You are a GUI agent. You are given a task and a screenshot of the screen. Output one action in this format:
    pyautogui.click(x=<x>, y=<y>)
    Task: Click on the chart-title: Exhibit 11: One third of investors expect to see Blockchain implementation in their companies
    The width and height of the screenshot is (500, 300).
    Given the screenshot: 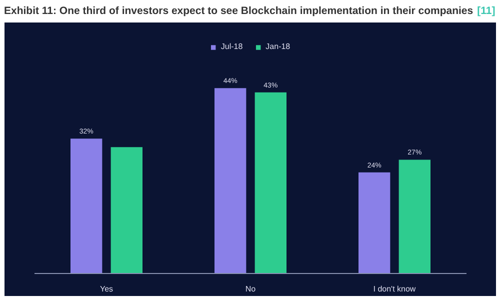 What is the action you would take?
    pyautogui.click(x=239, y=11)
    